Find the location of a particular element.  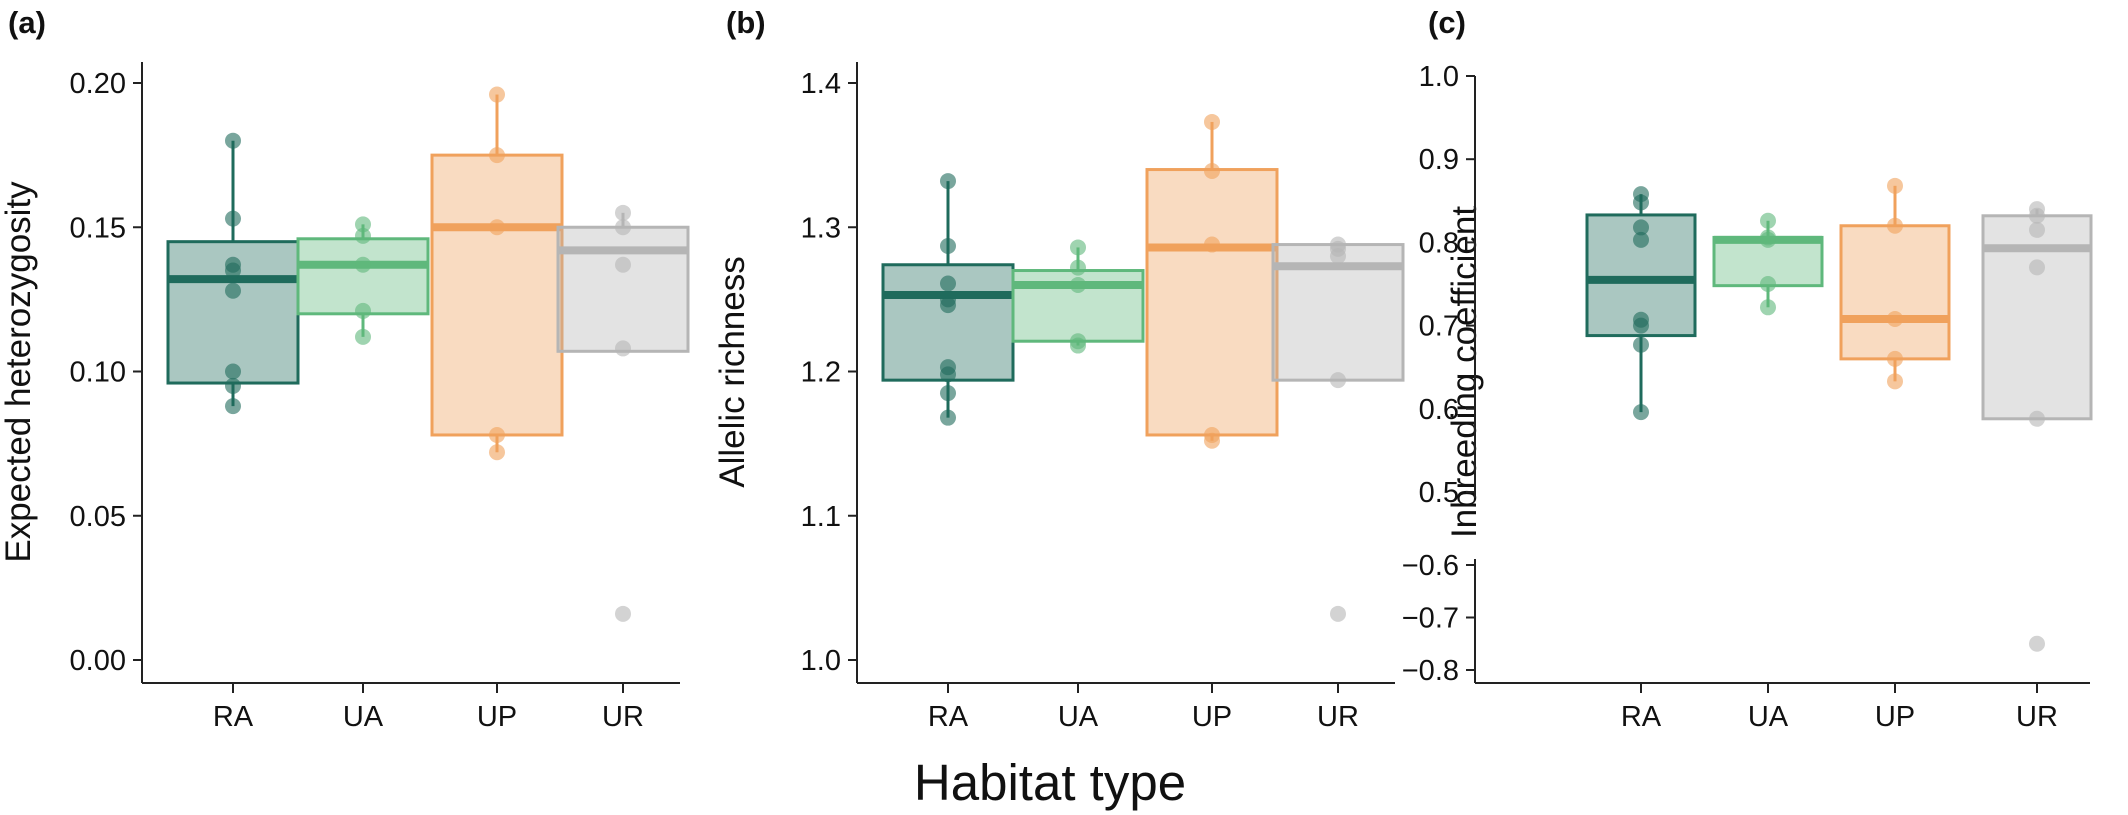

box-UA is located at coordinates (363, 276).